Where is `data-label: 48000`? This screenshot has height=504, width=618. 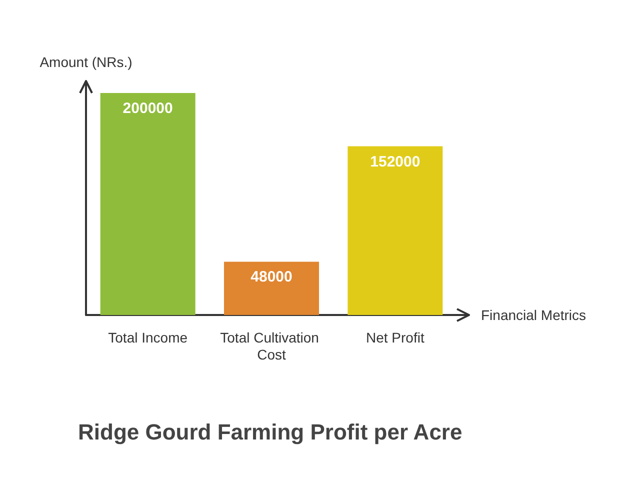
data-label: 48000 is located at coordinates (271, 277).